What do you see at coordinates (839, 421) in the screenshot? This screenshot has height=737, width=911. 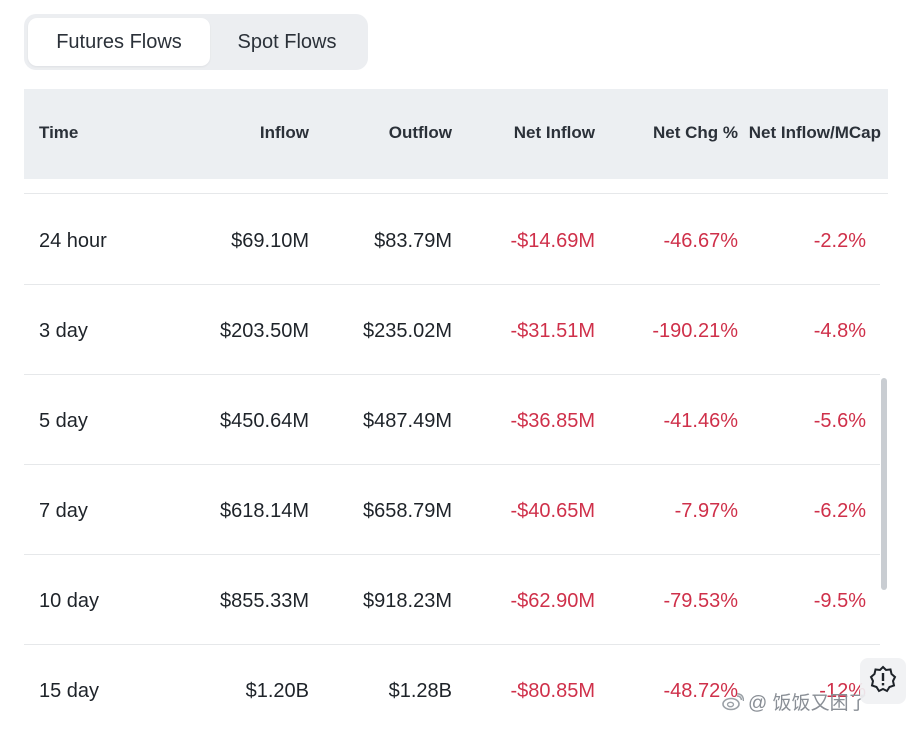 I see `cell-net-inflow-mcap: -5.6%` at bounding box center [839, 421].